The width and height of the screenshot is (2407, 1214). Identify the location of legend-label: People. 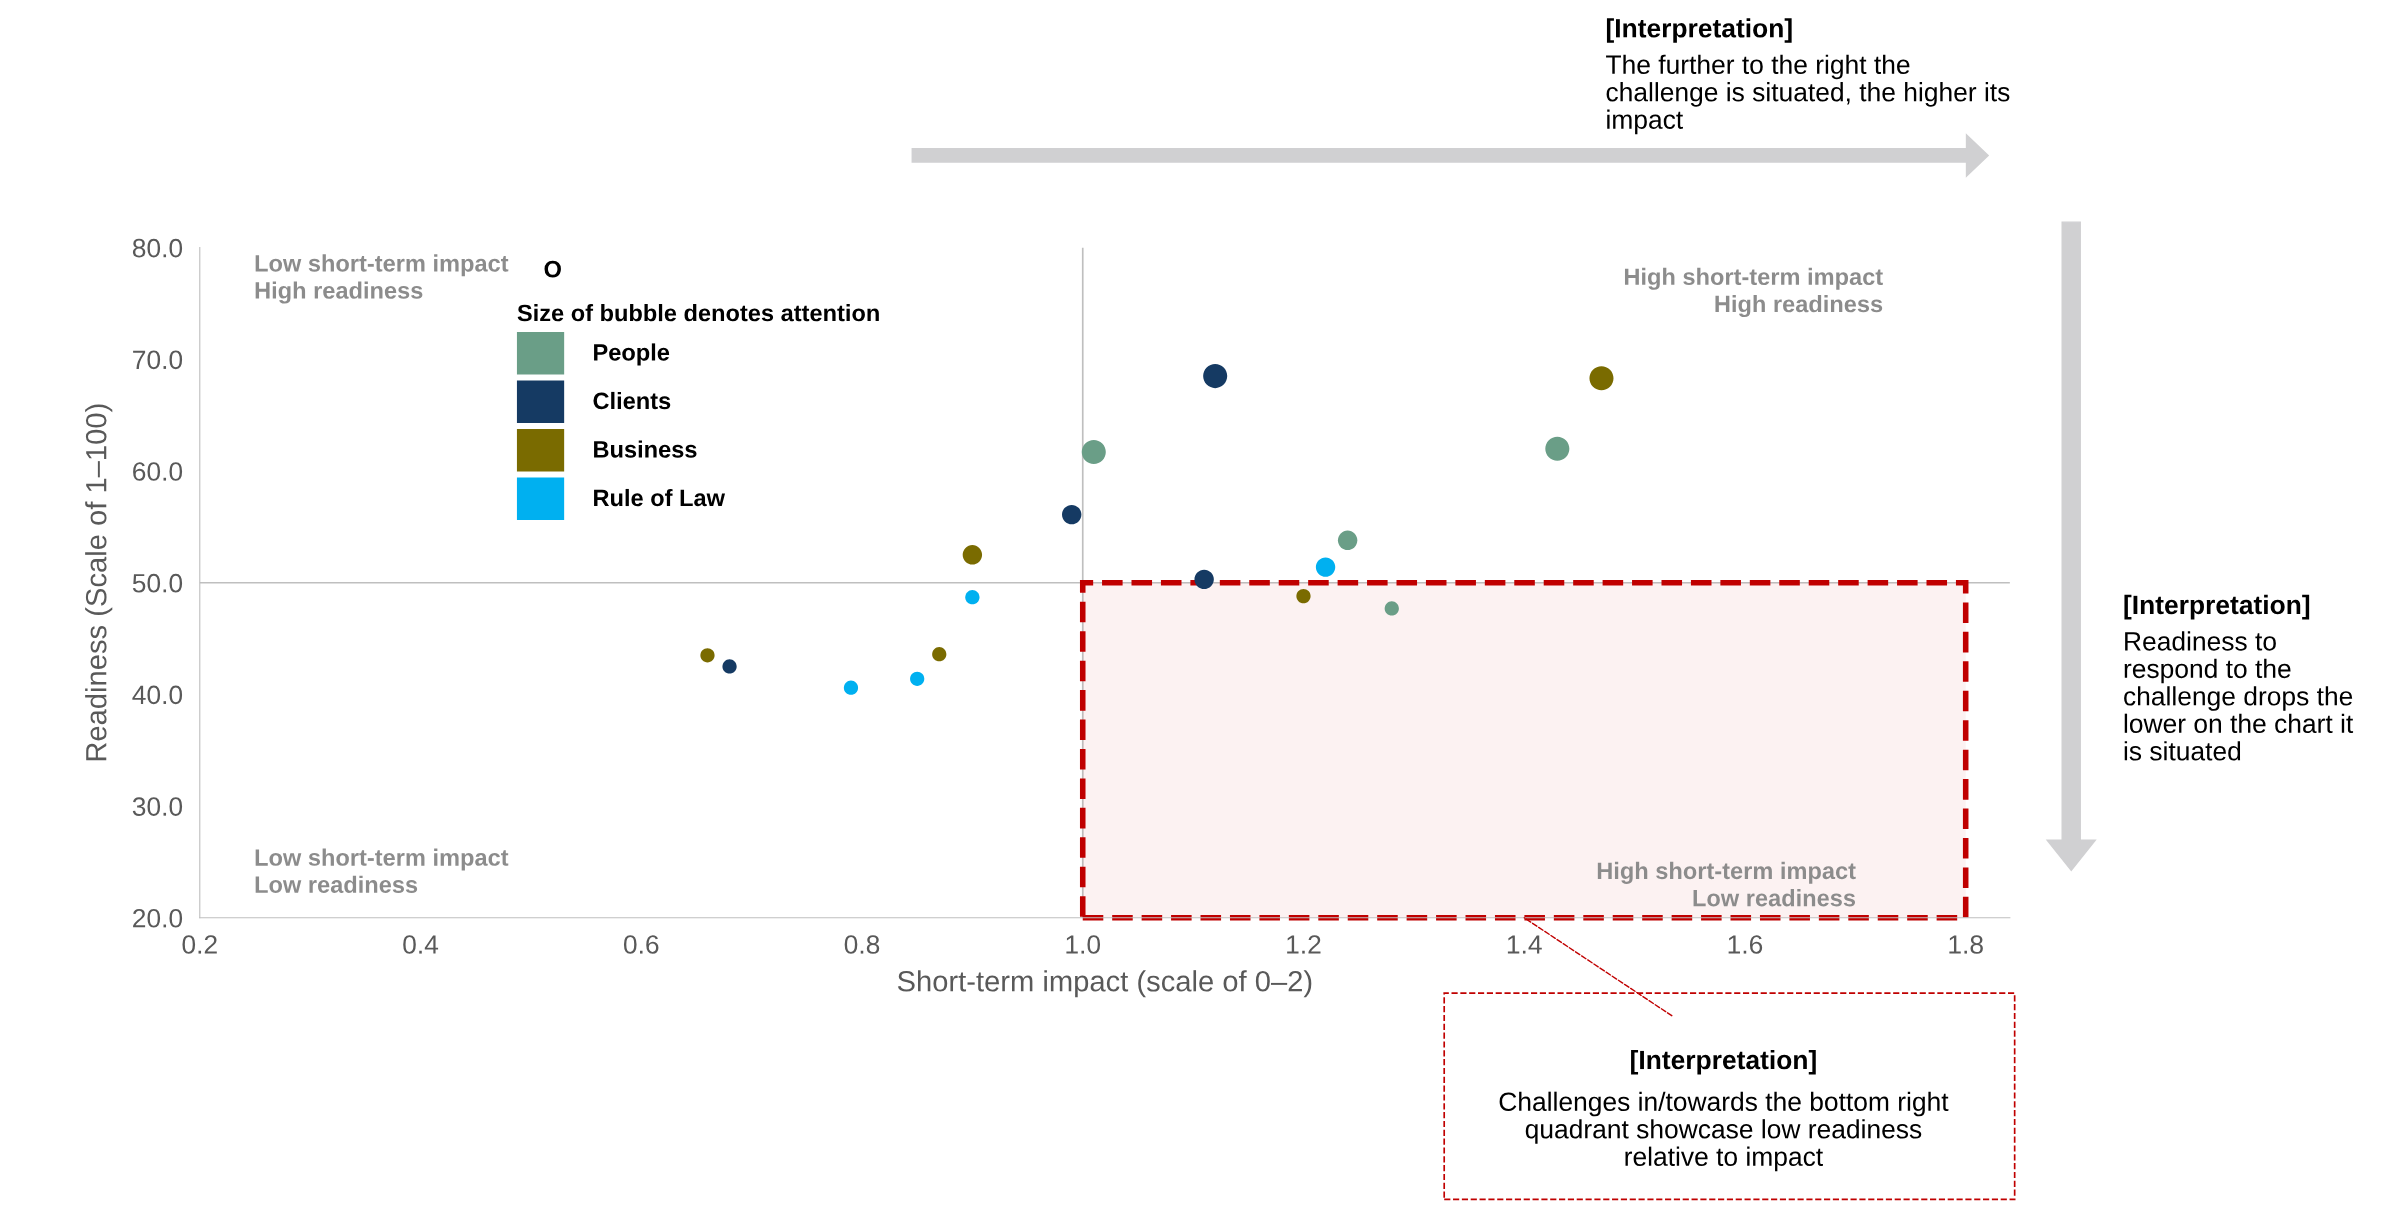
(632, 354).